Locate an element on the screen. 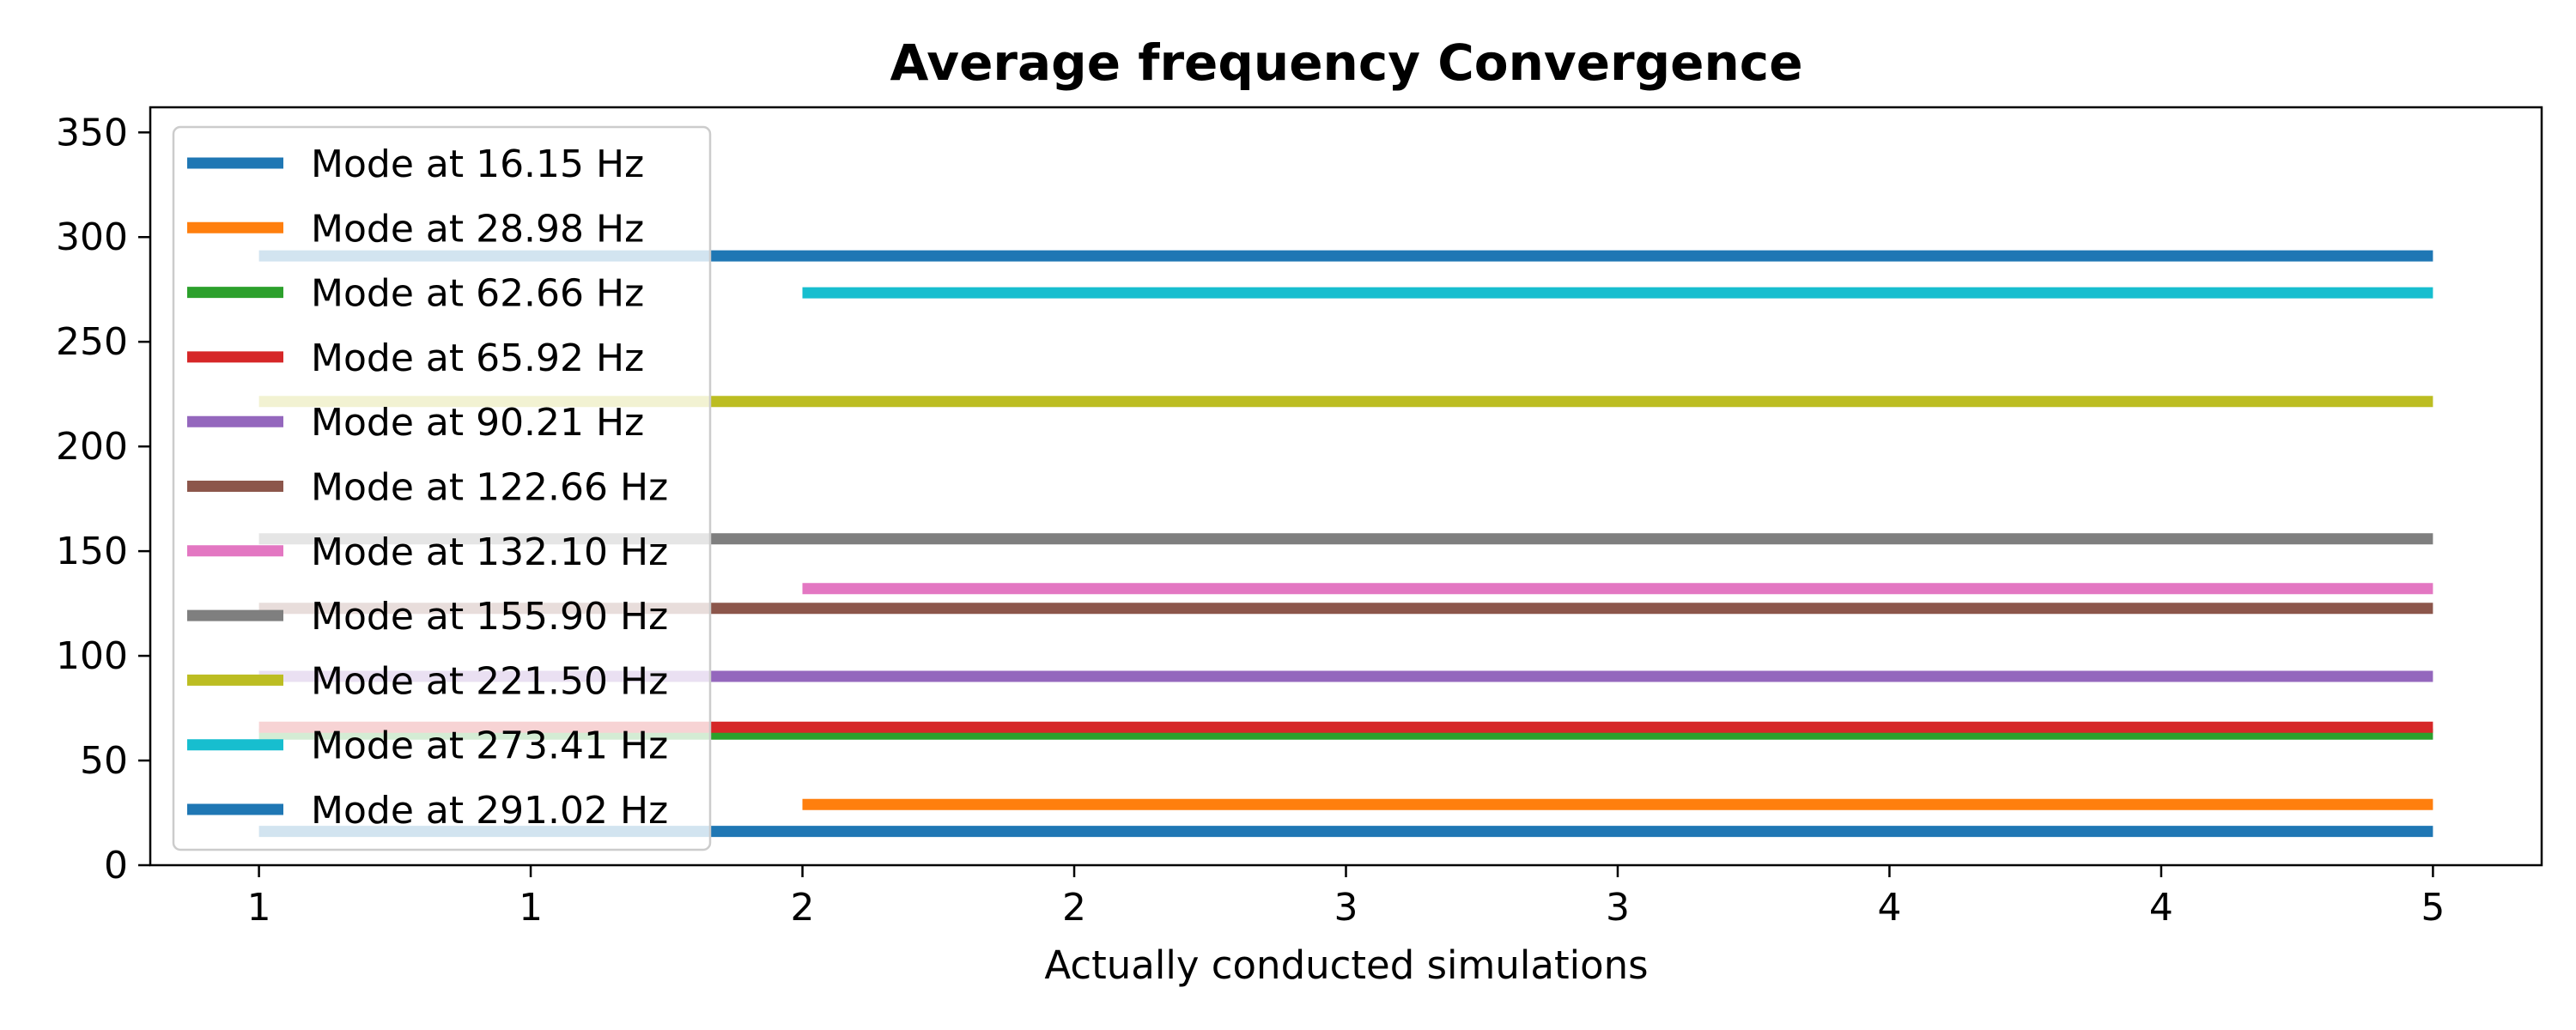  legend-label-11: Mode at 291.02 Hz is located at coordinates (490, 811).